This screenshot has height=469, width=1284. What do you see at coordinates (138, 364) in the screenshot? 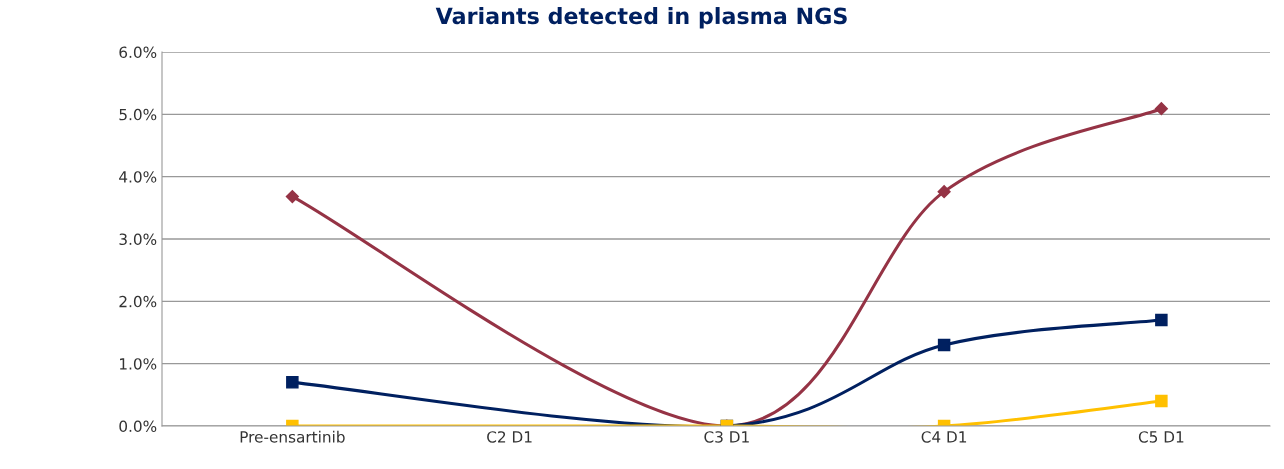
I see `y-tick-label: 1.0%` at bounding box center [138, 364].